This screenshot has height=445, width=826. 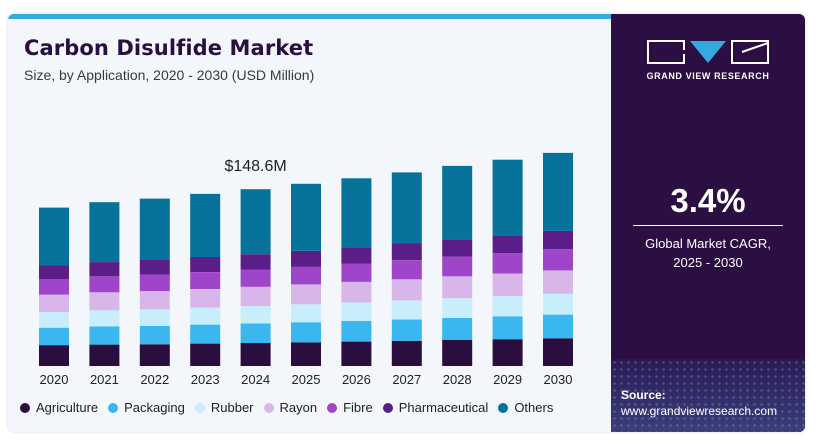 What do you see at coordinates (356, 353) in the screenshot?
I see `bar-segment-2026-agriculture` at bounding box center [356, 353].